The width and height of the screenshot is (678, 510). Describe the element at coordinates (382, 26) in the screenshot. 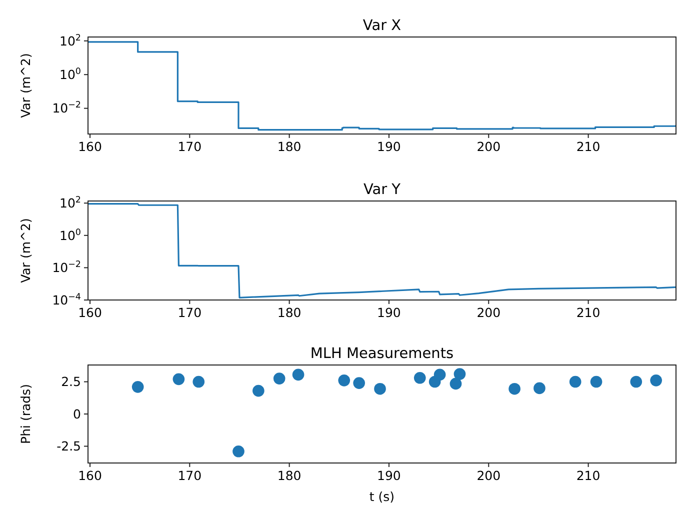

I see `chart-title: Var X` at that location.